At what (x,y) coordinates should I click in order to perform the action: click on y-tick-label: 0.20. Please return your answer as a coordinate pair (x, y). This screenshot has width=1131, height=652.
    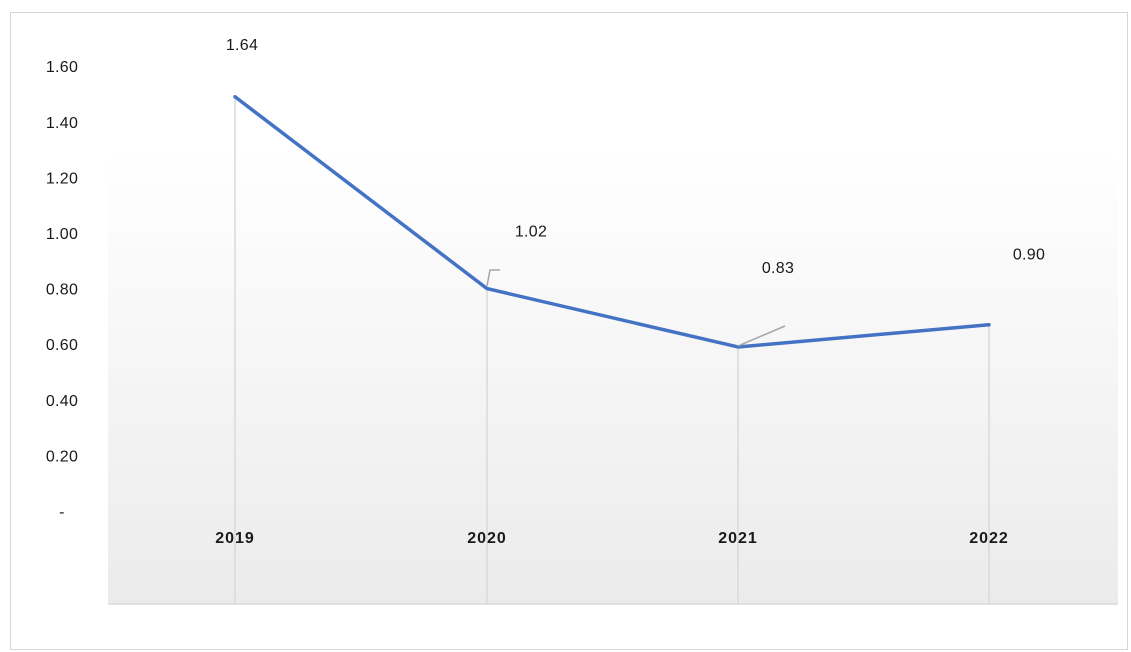
    Looking at the image, I should click on (62, 456).